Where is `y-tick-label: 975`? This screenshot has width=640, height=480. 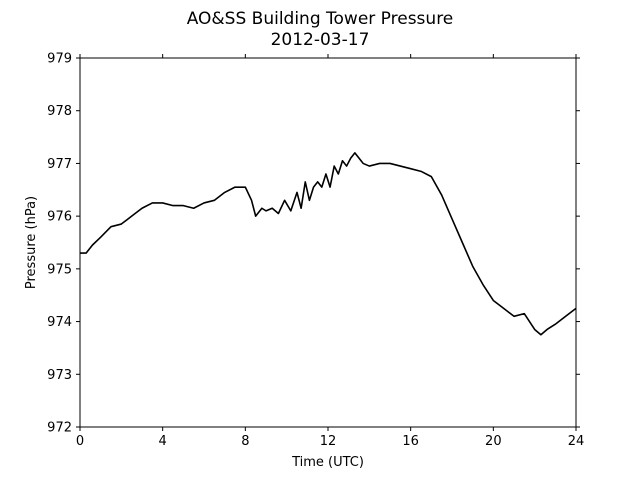
y-tick-label: 975 is located at coordinates (59, 269).